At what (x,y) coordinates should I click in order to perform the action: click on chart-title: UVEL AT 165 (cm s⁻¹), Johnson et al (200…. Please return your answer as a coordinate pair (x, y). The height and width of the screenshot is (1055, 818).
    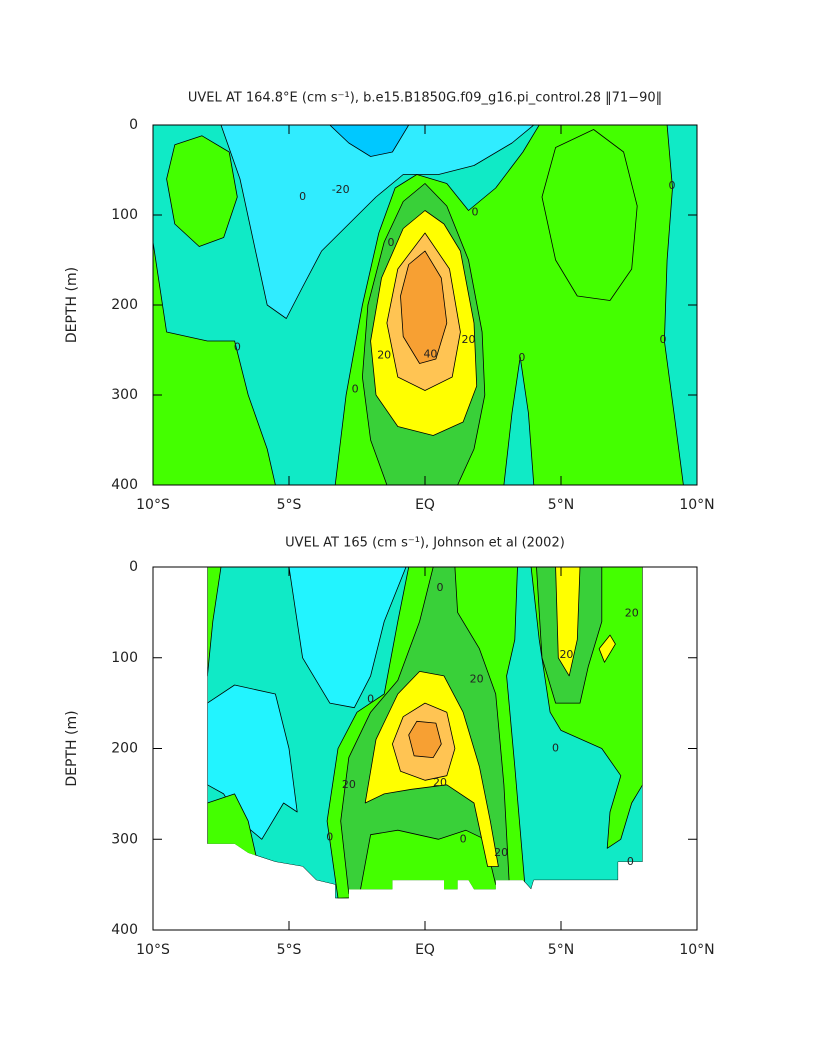
    Looking at the image, I should click on (425, 543).